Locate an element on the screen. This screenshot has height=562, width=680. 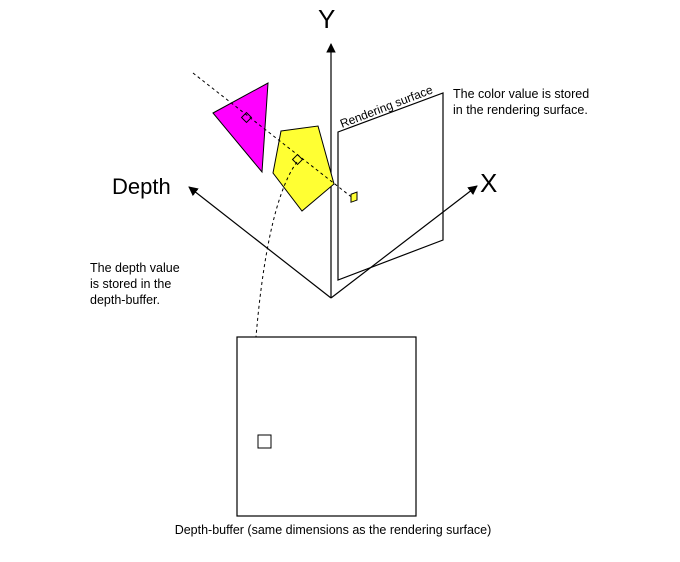
depth-note-line3: depth-buffer. is located at coordinates (125, 300).